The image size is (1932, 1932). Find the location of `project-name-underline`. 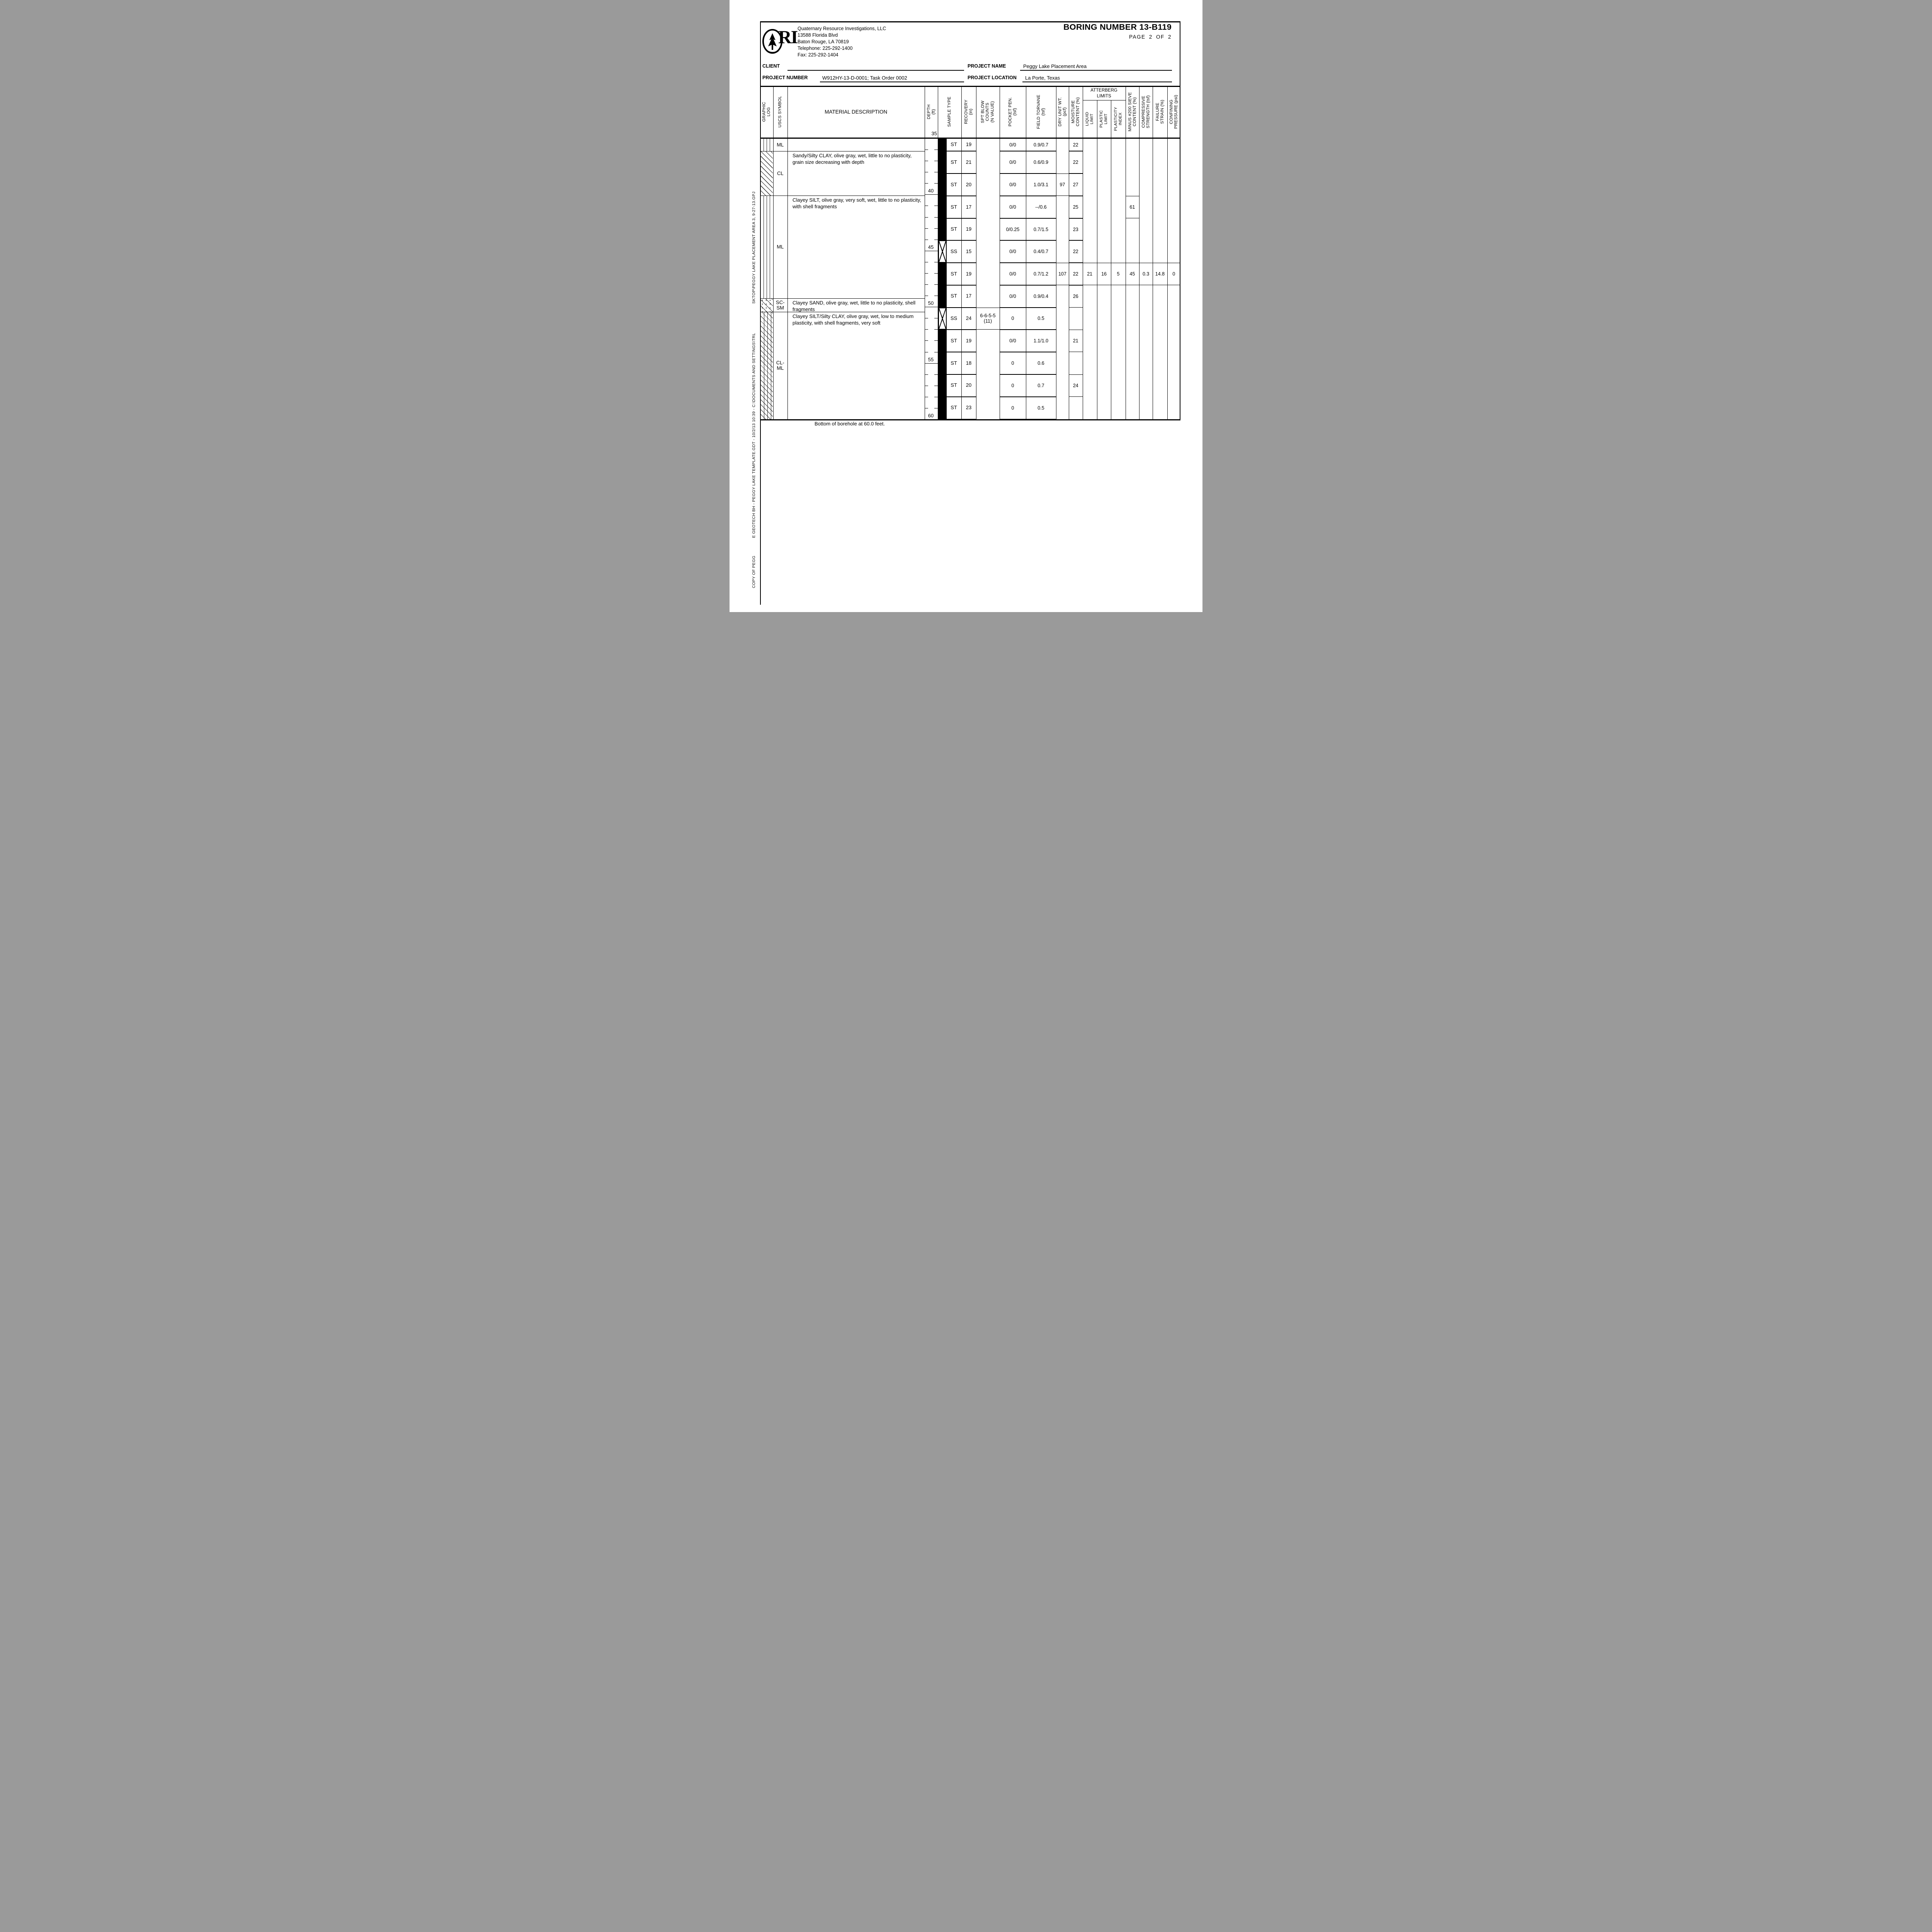

project-name-underline is located at coordinates (1096, 70).